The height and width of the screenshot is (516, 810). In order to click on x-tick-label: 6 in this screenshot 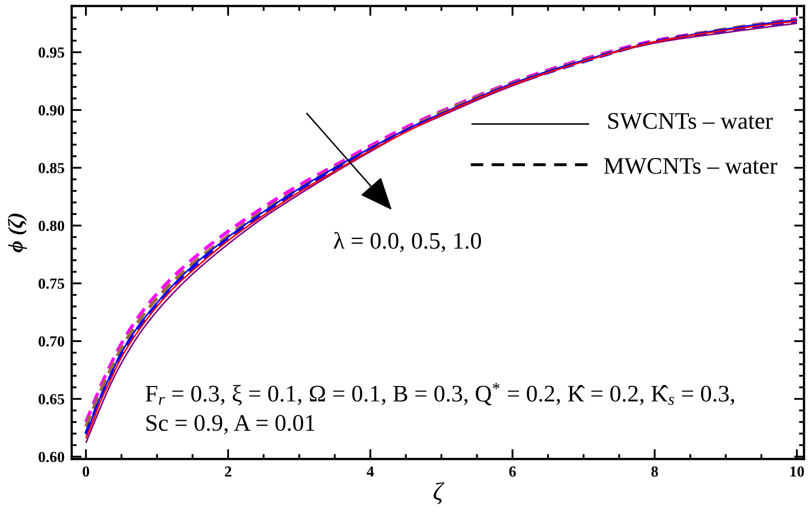, I will do `click(512, 471)`.